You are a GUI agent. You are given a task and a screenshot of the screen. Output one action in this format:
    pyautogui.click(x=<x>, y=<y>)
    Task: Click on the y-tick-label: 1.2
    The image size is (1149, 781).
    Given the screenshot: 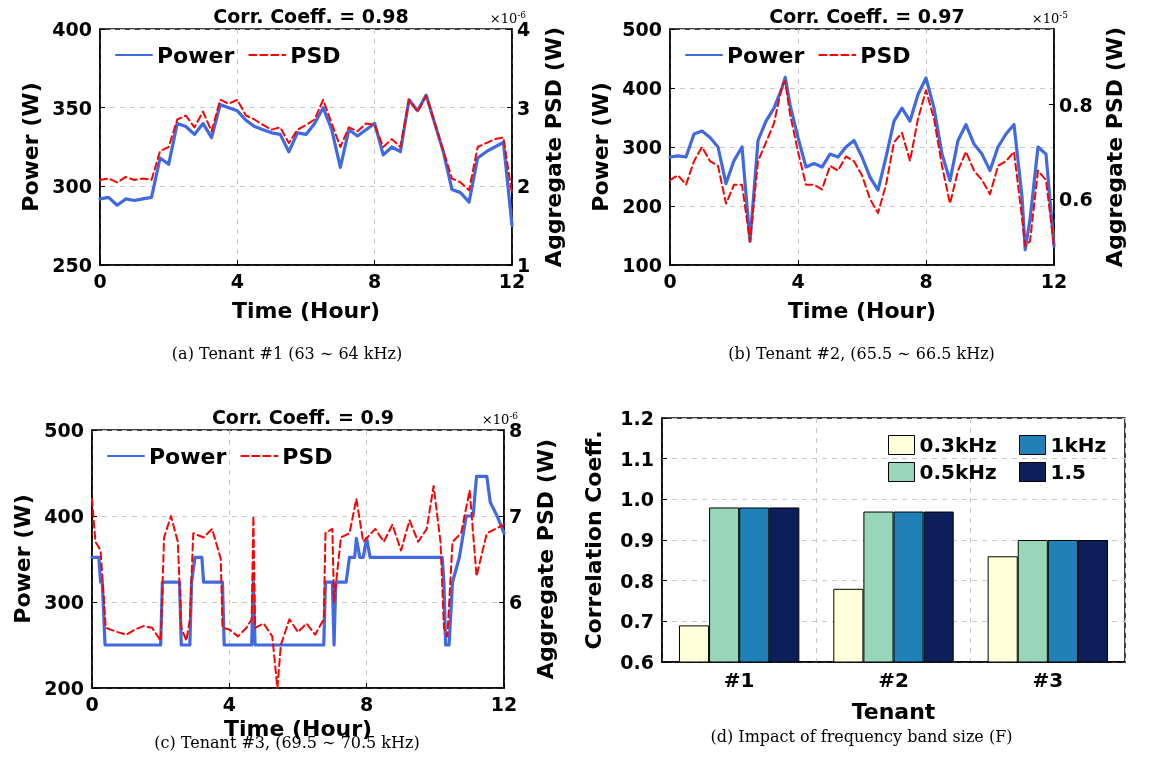 What is the action you would take?
    pyautogui.click(x=637, y=418)
    